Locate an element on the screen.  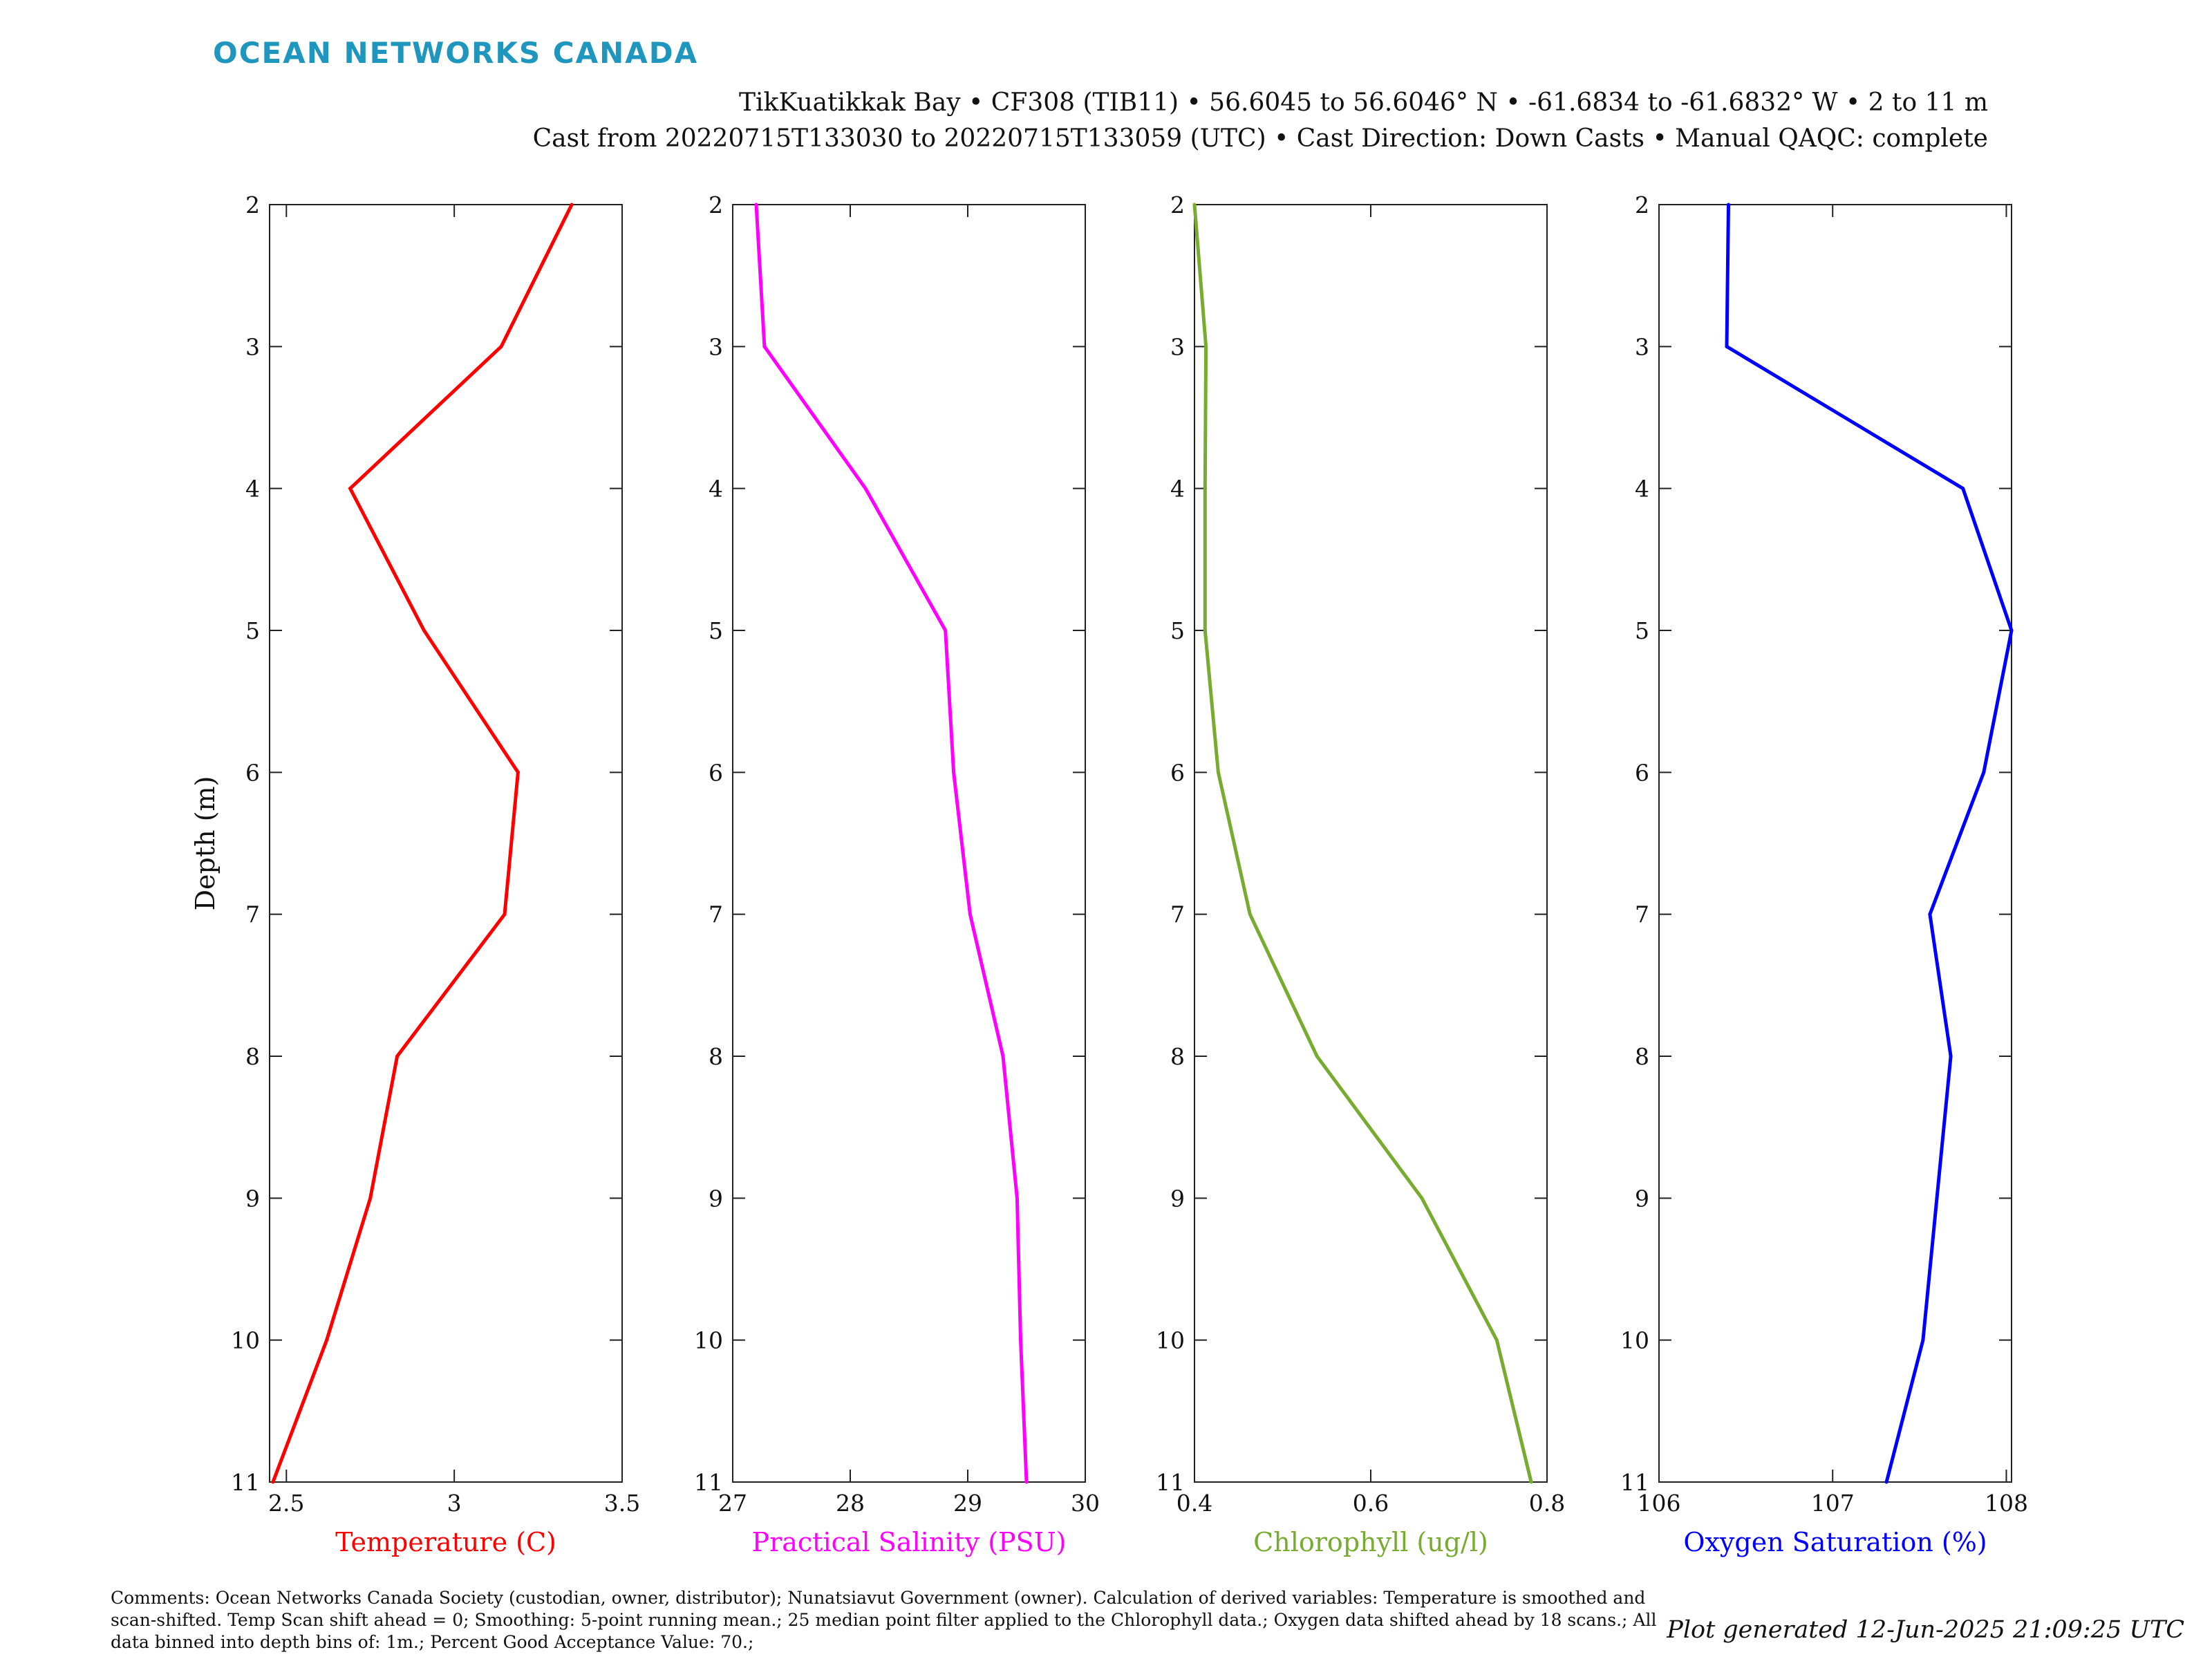
chart-2-xtick-label: 28 is located at coordinates (850, 1503).